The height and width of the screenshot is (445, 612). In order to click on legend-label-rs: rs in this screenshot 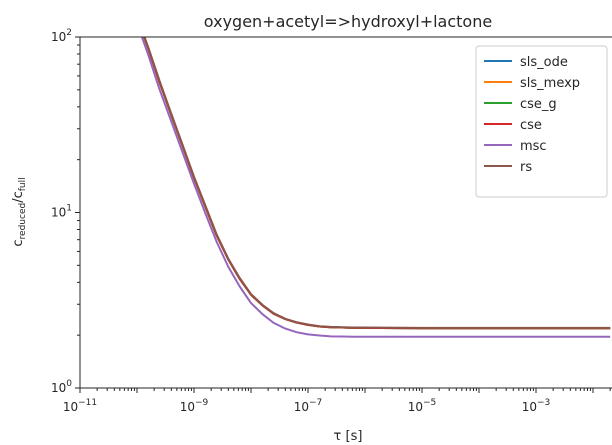, I will do `click(526, 167)`.